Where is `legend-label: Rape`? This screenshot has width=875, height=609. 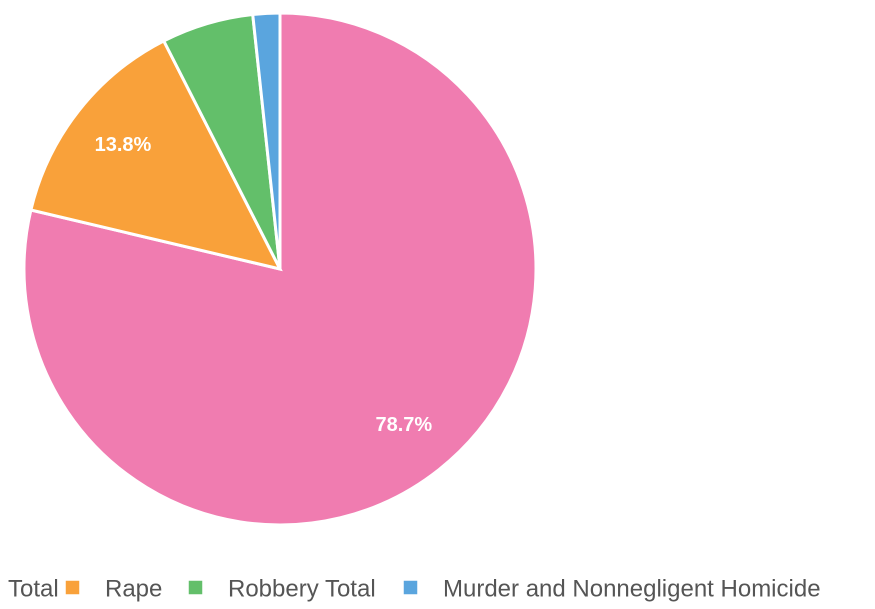
legend-label: Rape is located at coordinates (133, 588).